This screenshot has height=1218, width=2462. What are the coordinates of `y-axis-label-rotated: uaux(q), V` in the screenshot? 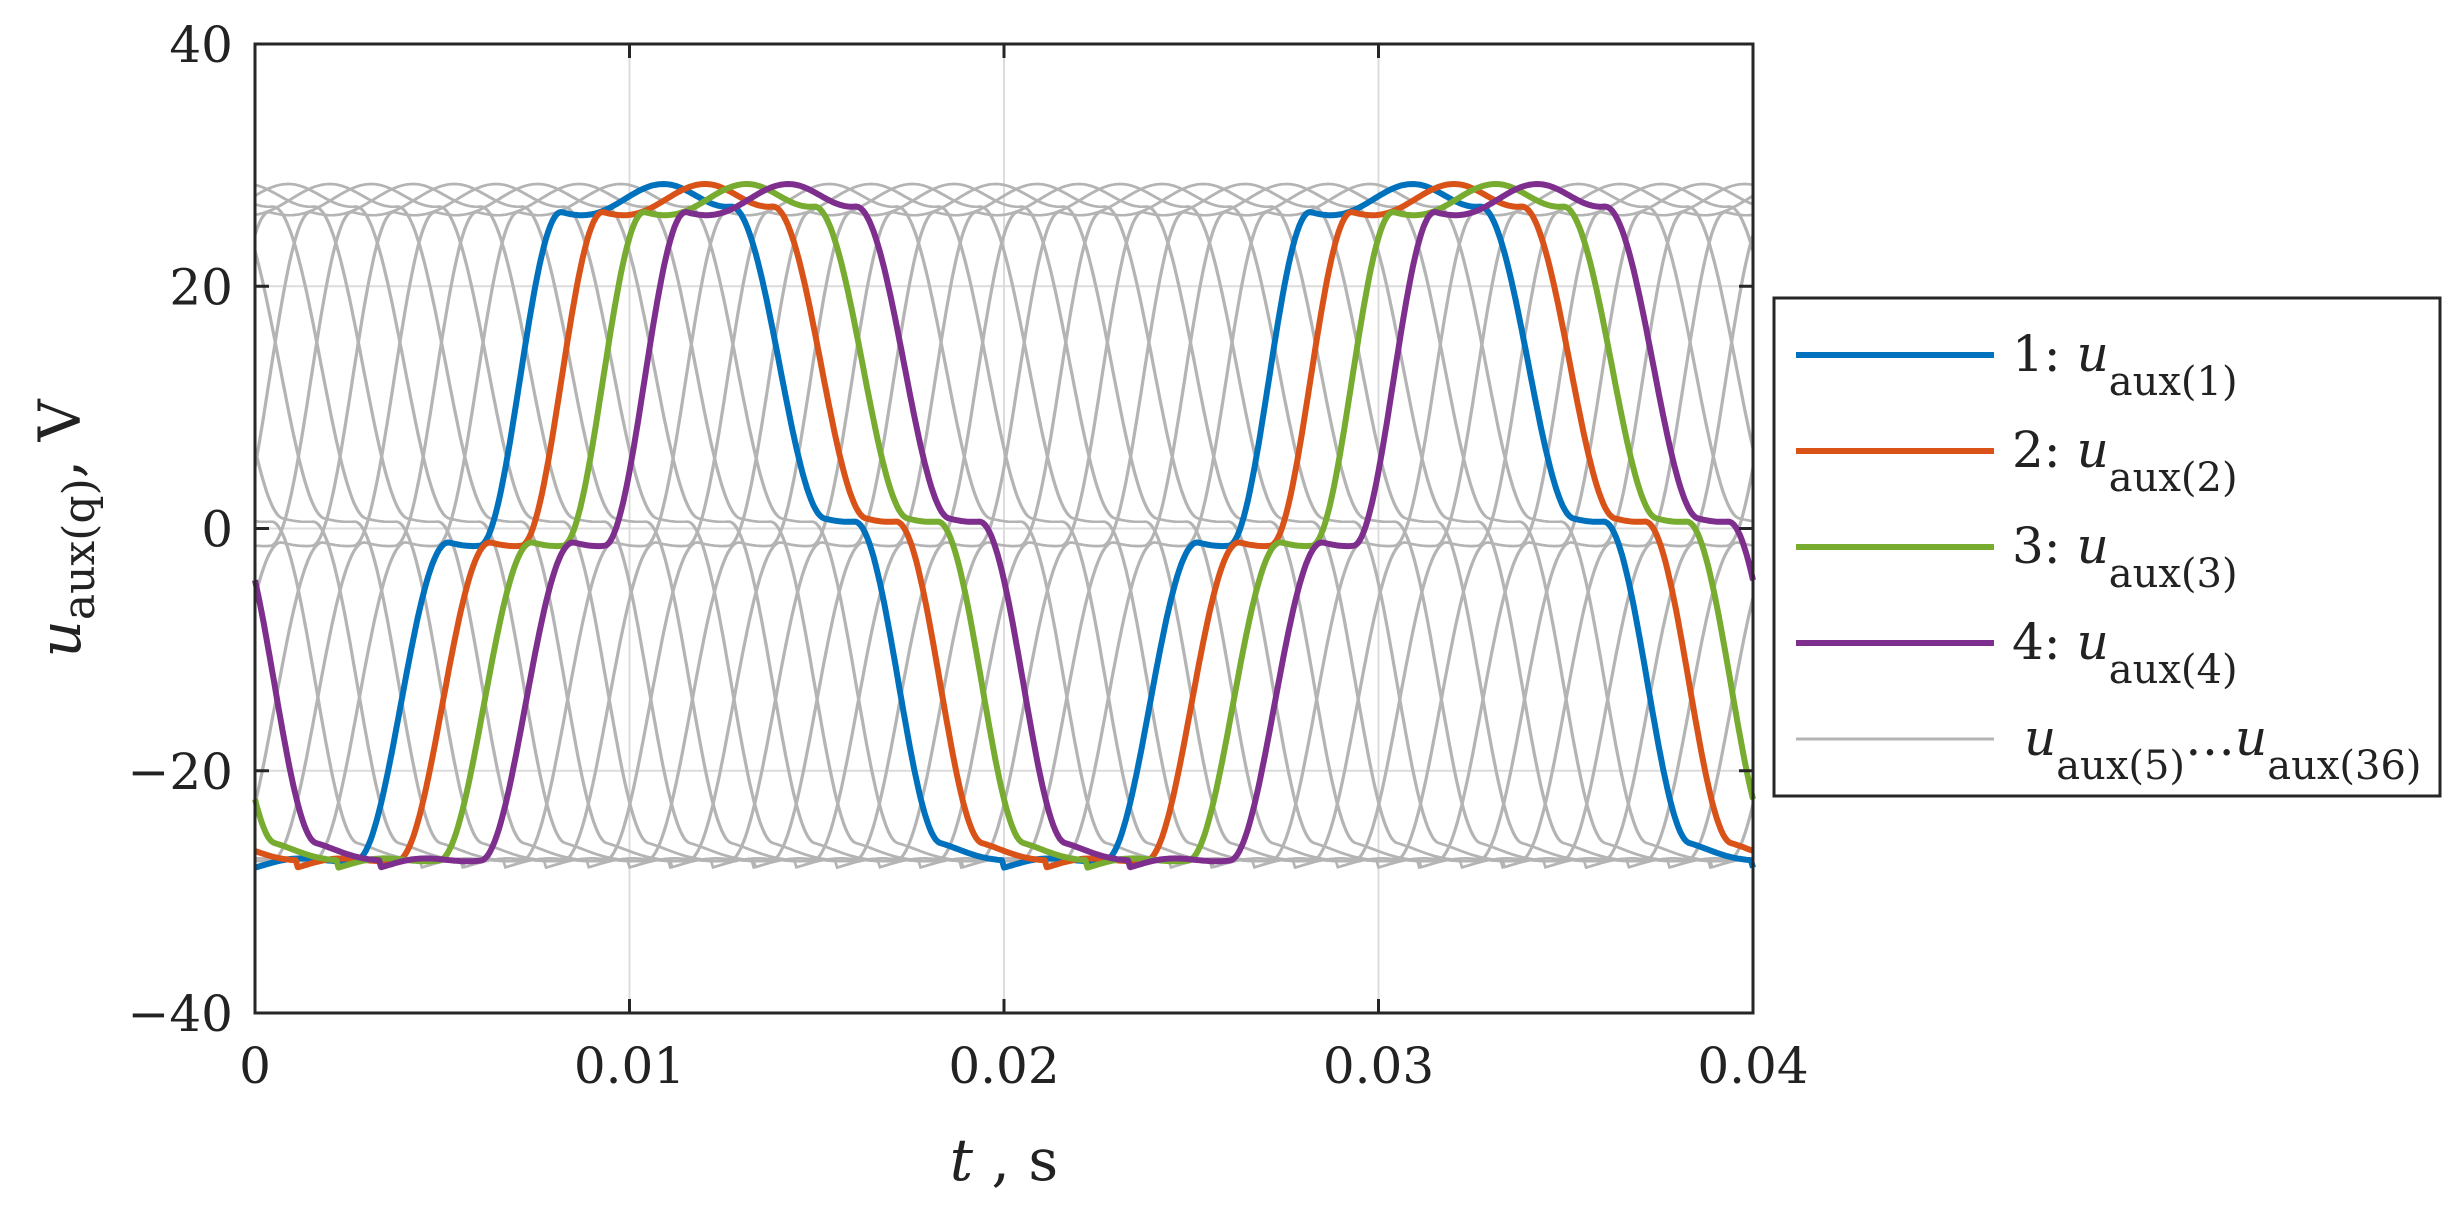 It's located at (65, 527).